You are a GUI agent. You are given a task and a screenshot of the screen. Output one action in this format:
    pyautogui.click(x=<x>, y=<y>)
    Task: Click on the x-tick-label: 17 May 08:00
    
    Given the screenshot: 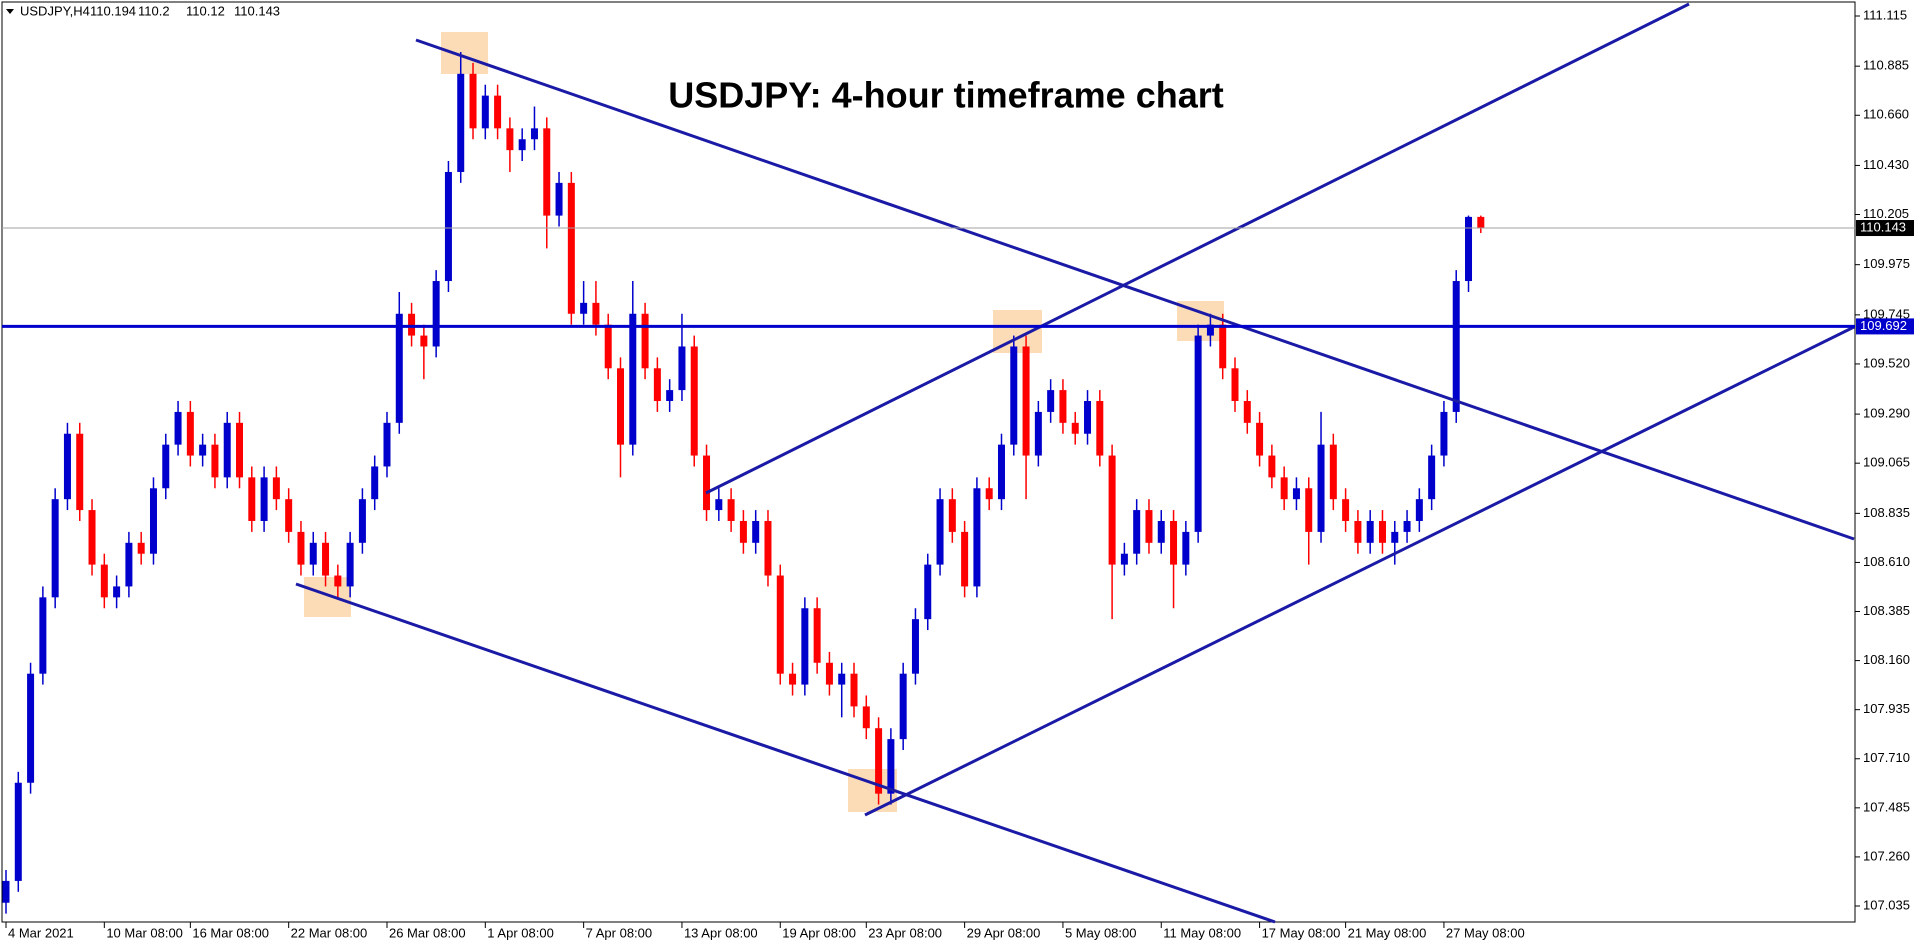 What is the action you would take?
    pyautogui.click(x=1301, y=932)
    